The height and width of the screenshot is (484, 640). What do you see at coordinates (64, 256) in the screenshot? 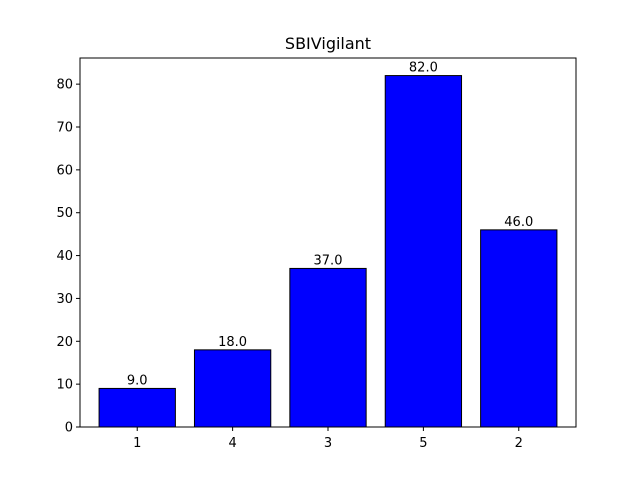
I see `y-tick-label: 40` at bounding box center [64, 256].